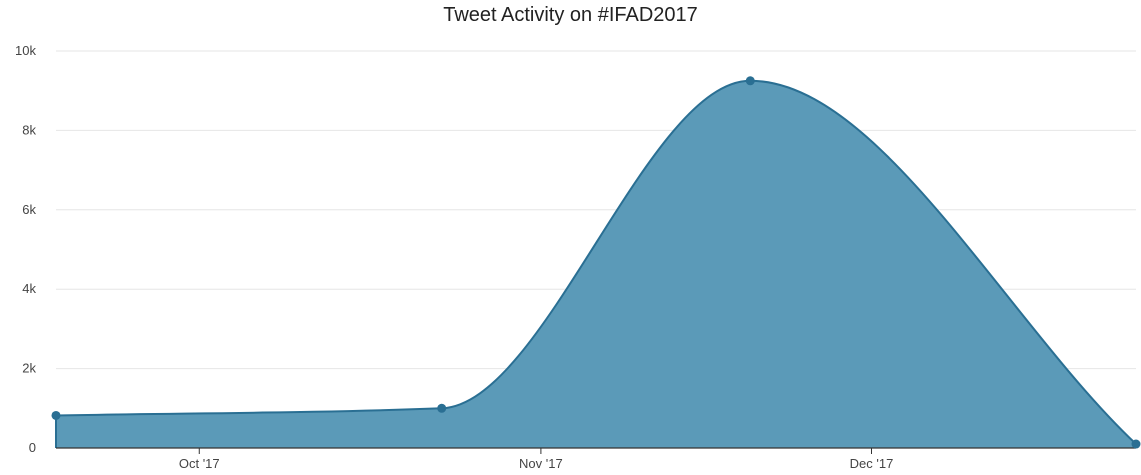  I want to click on y-tick-label: 4k, so click(29, 288).